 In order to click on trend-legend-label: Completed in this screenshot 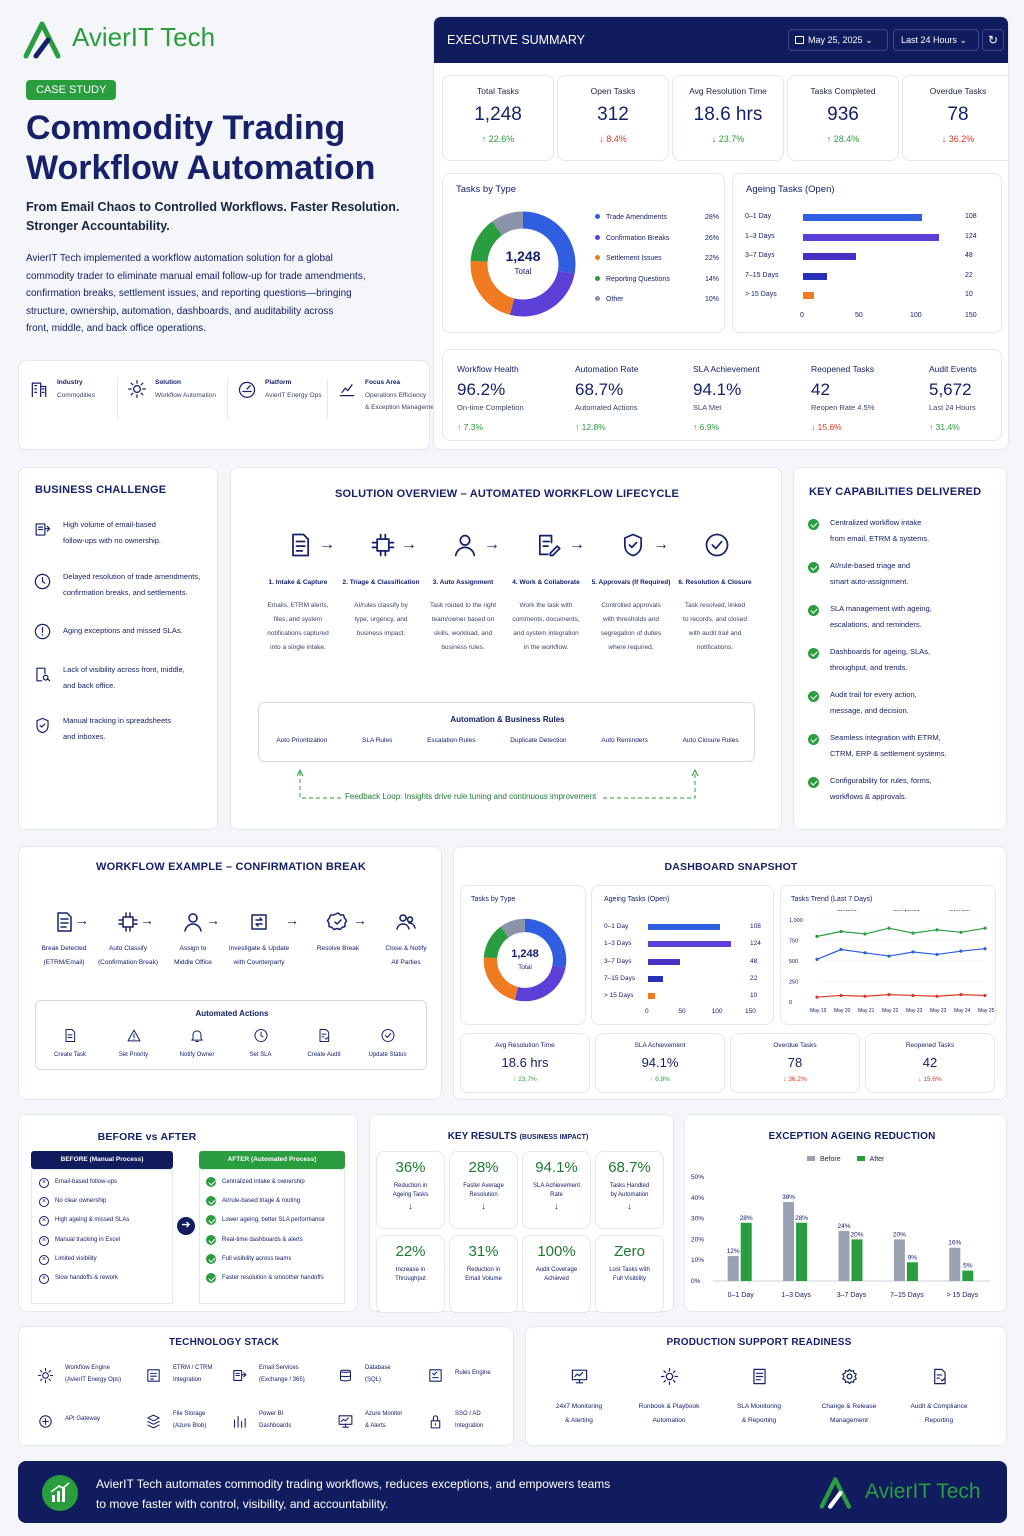, I will do `click(906, 911)`.